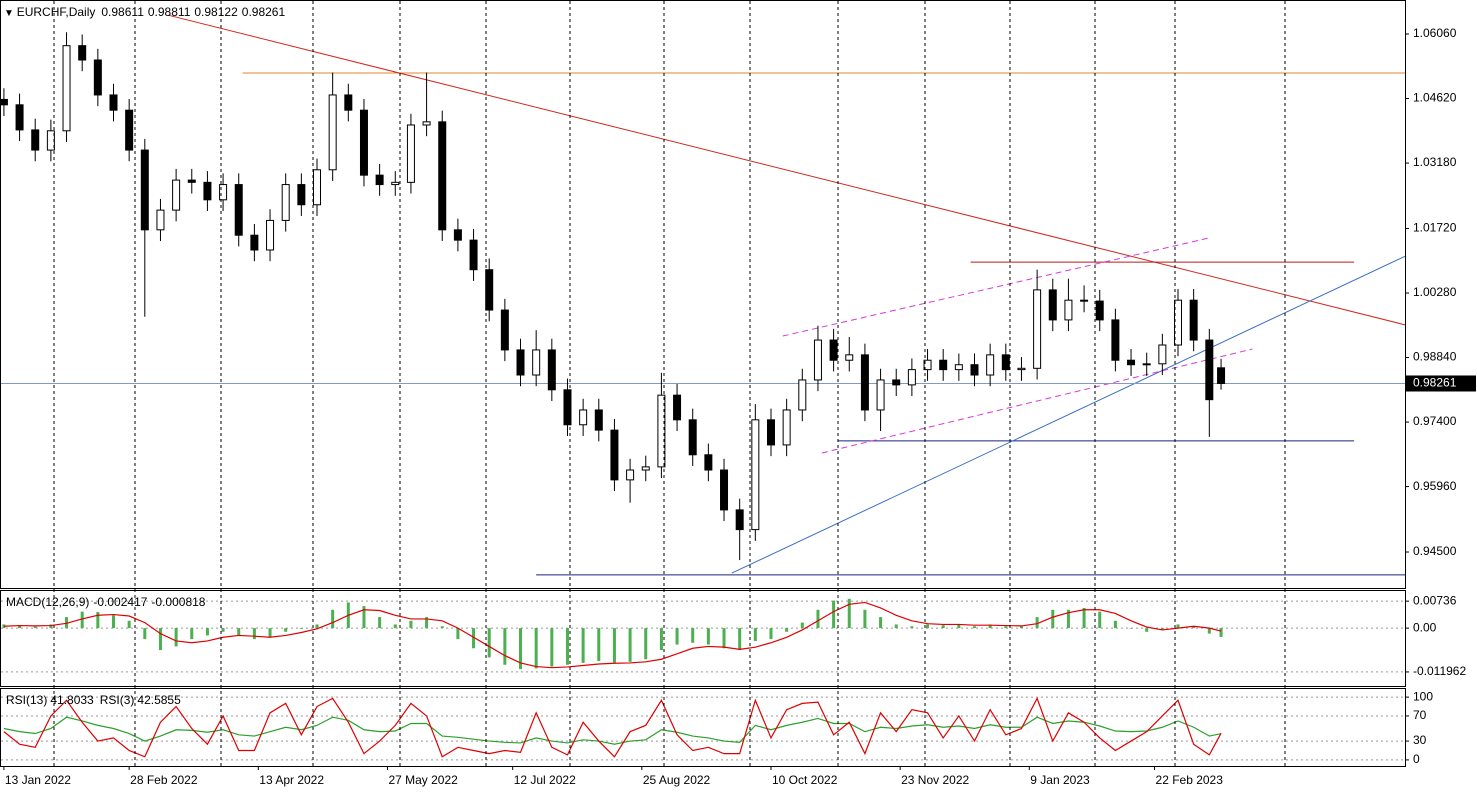  I want to click on y-tick-label: 0, so click(1416, 759).